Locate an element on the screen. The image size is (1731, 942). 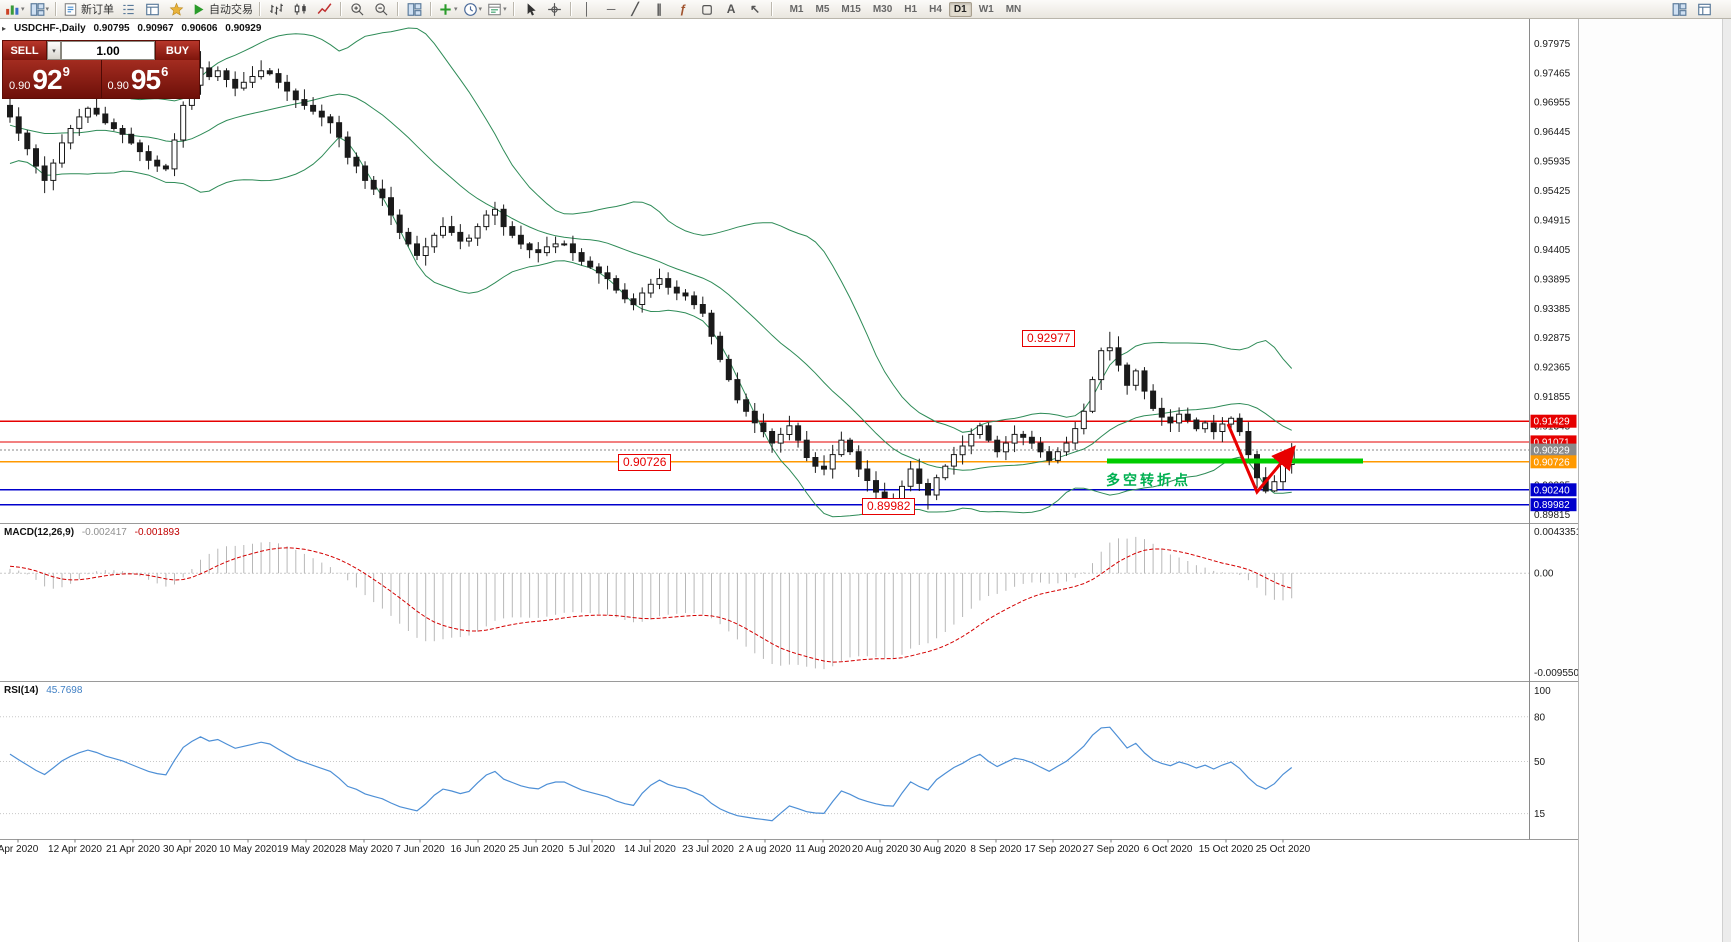
profiles-icon: ▾ is located at coordinates (40, 9).